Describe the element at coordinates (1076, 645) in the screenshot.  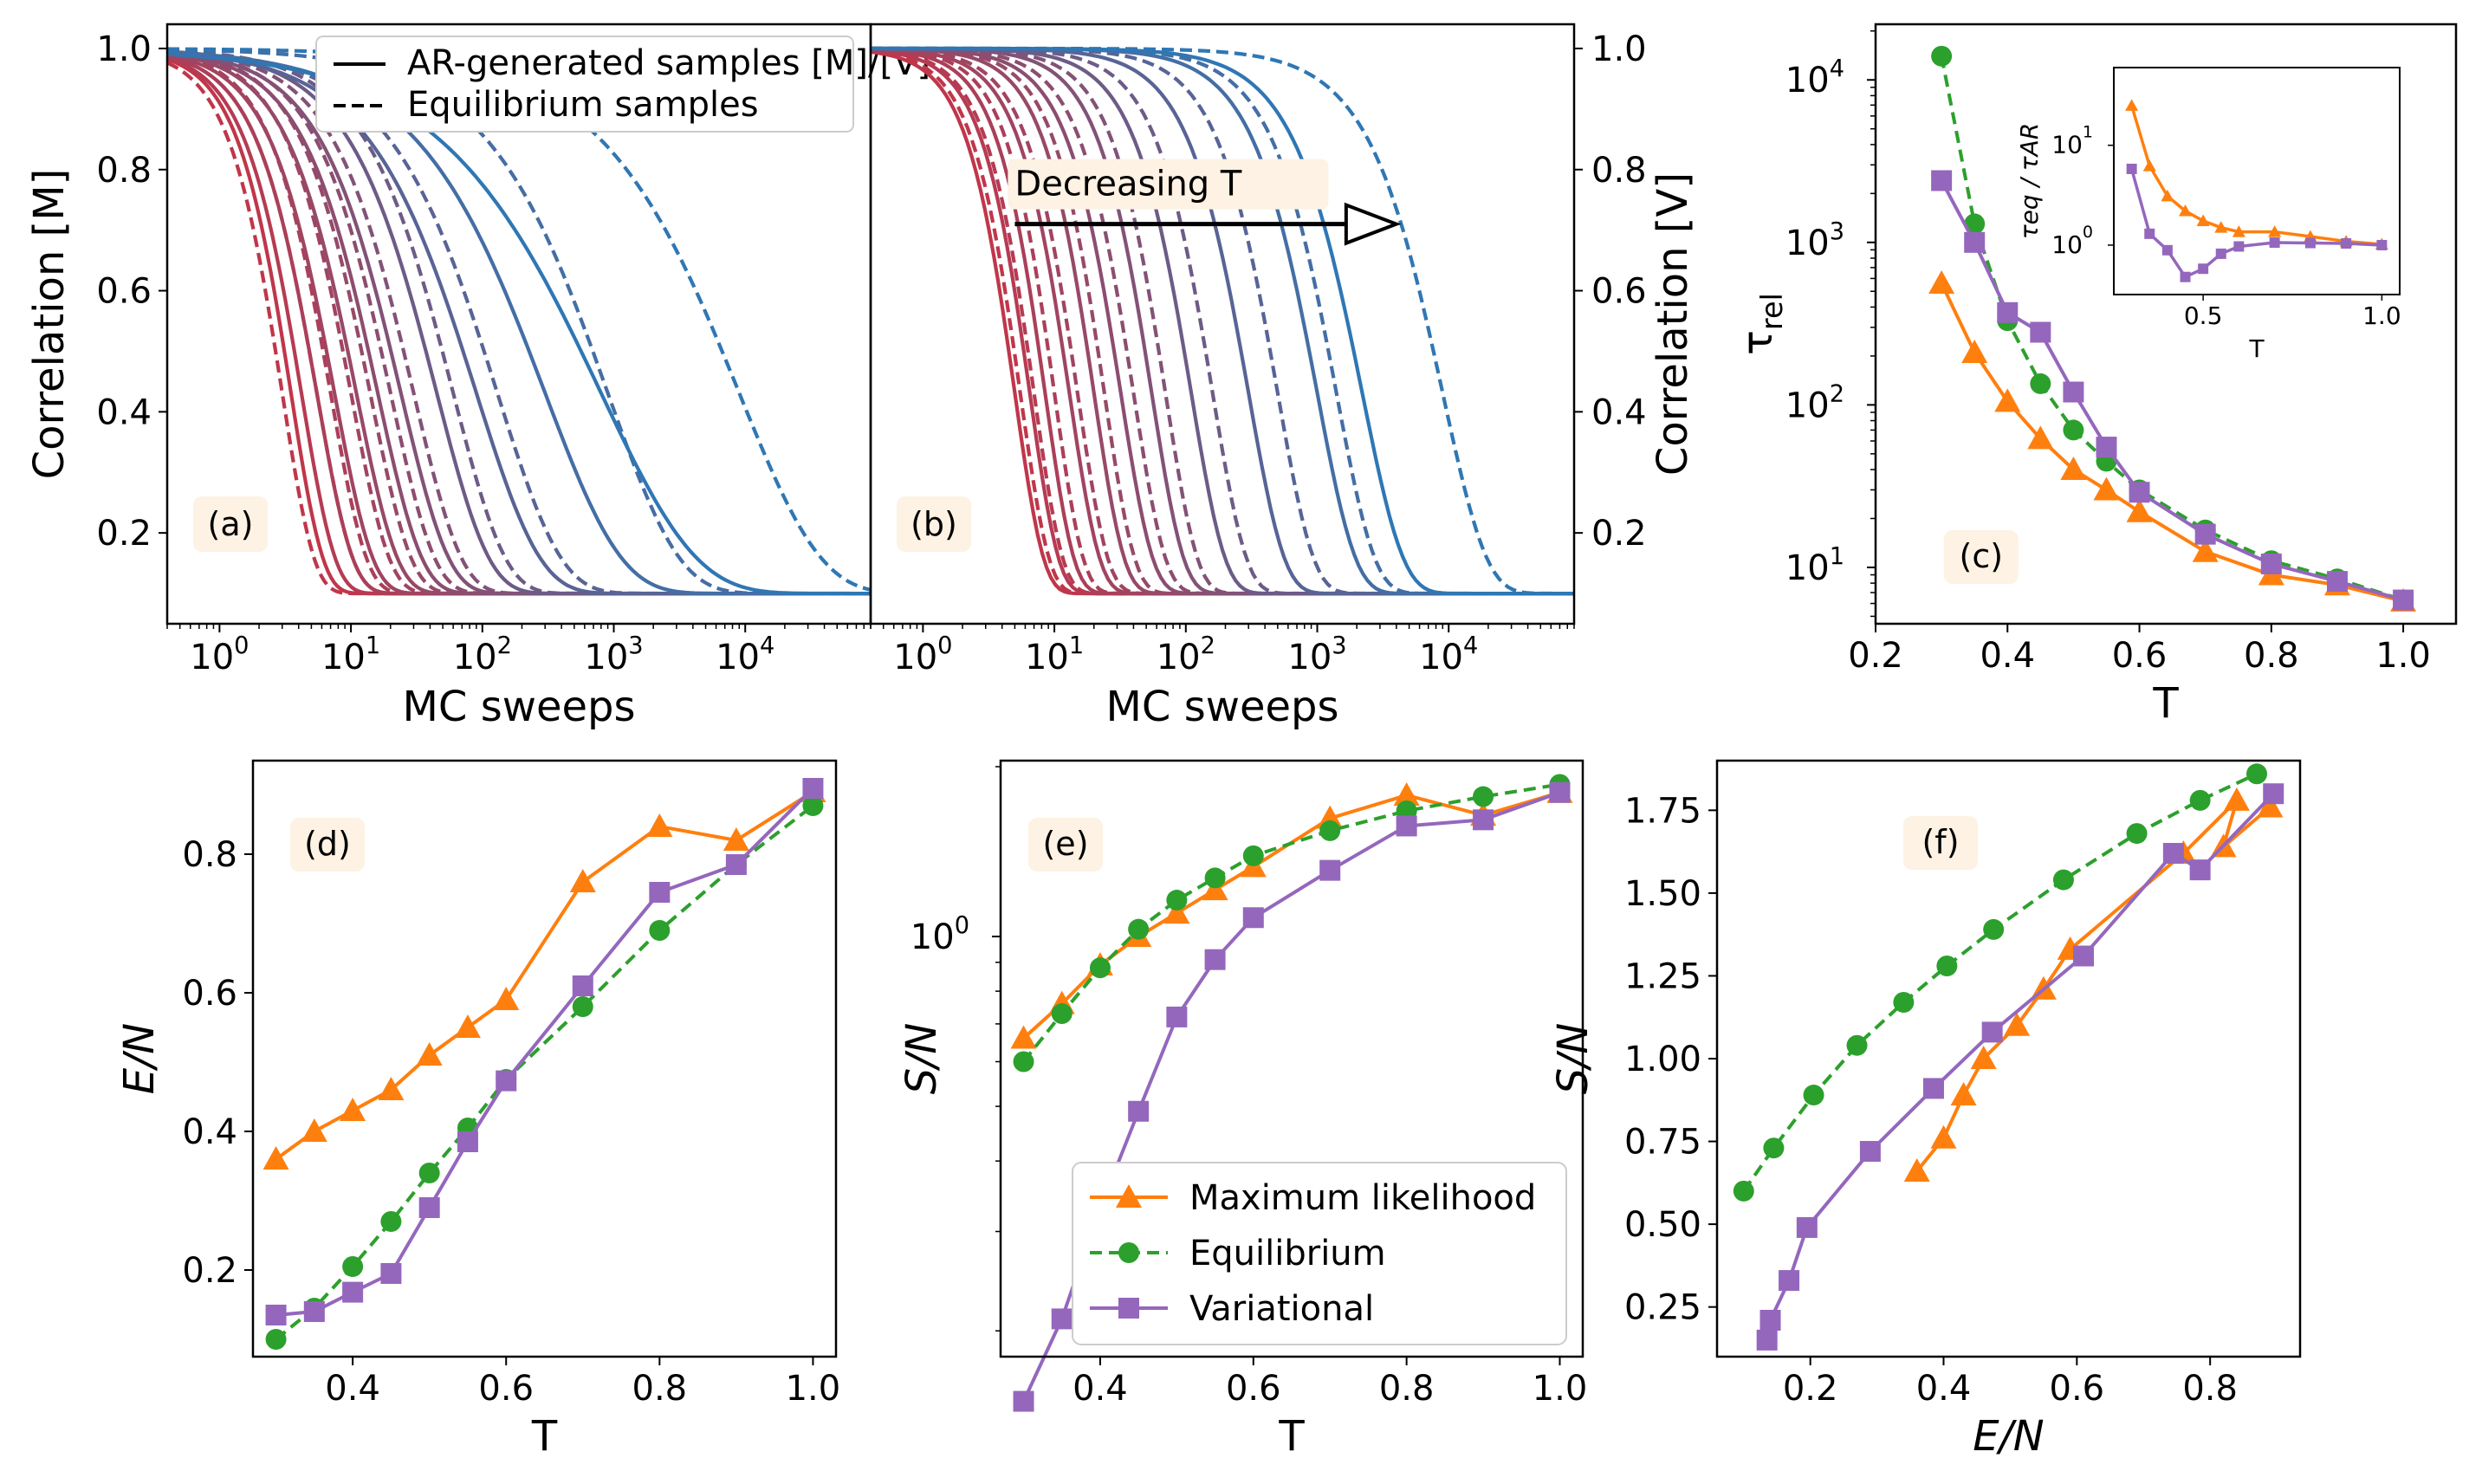
I see `x-tick-label-exponent: 1` at that location.